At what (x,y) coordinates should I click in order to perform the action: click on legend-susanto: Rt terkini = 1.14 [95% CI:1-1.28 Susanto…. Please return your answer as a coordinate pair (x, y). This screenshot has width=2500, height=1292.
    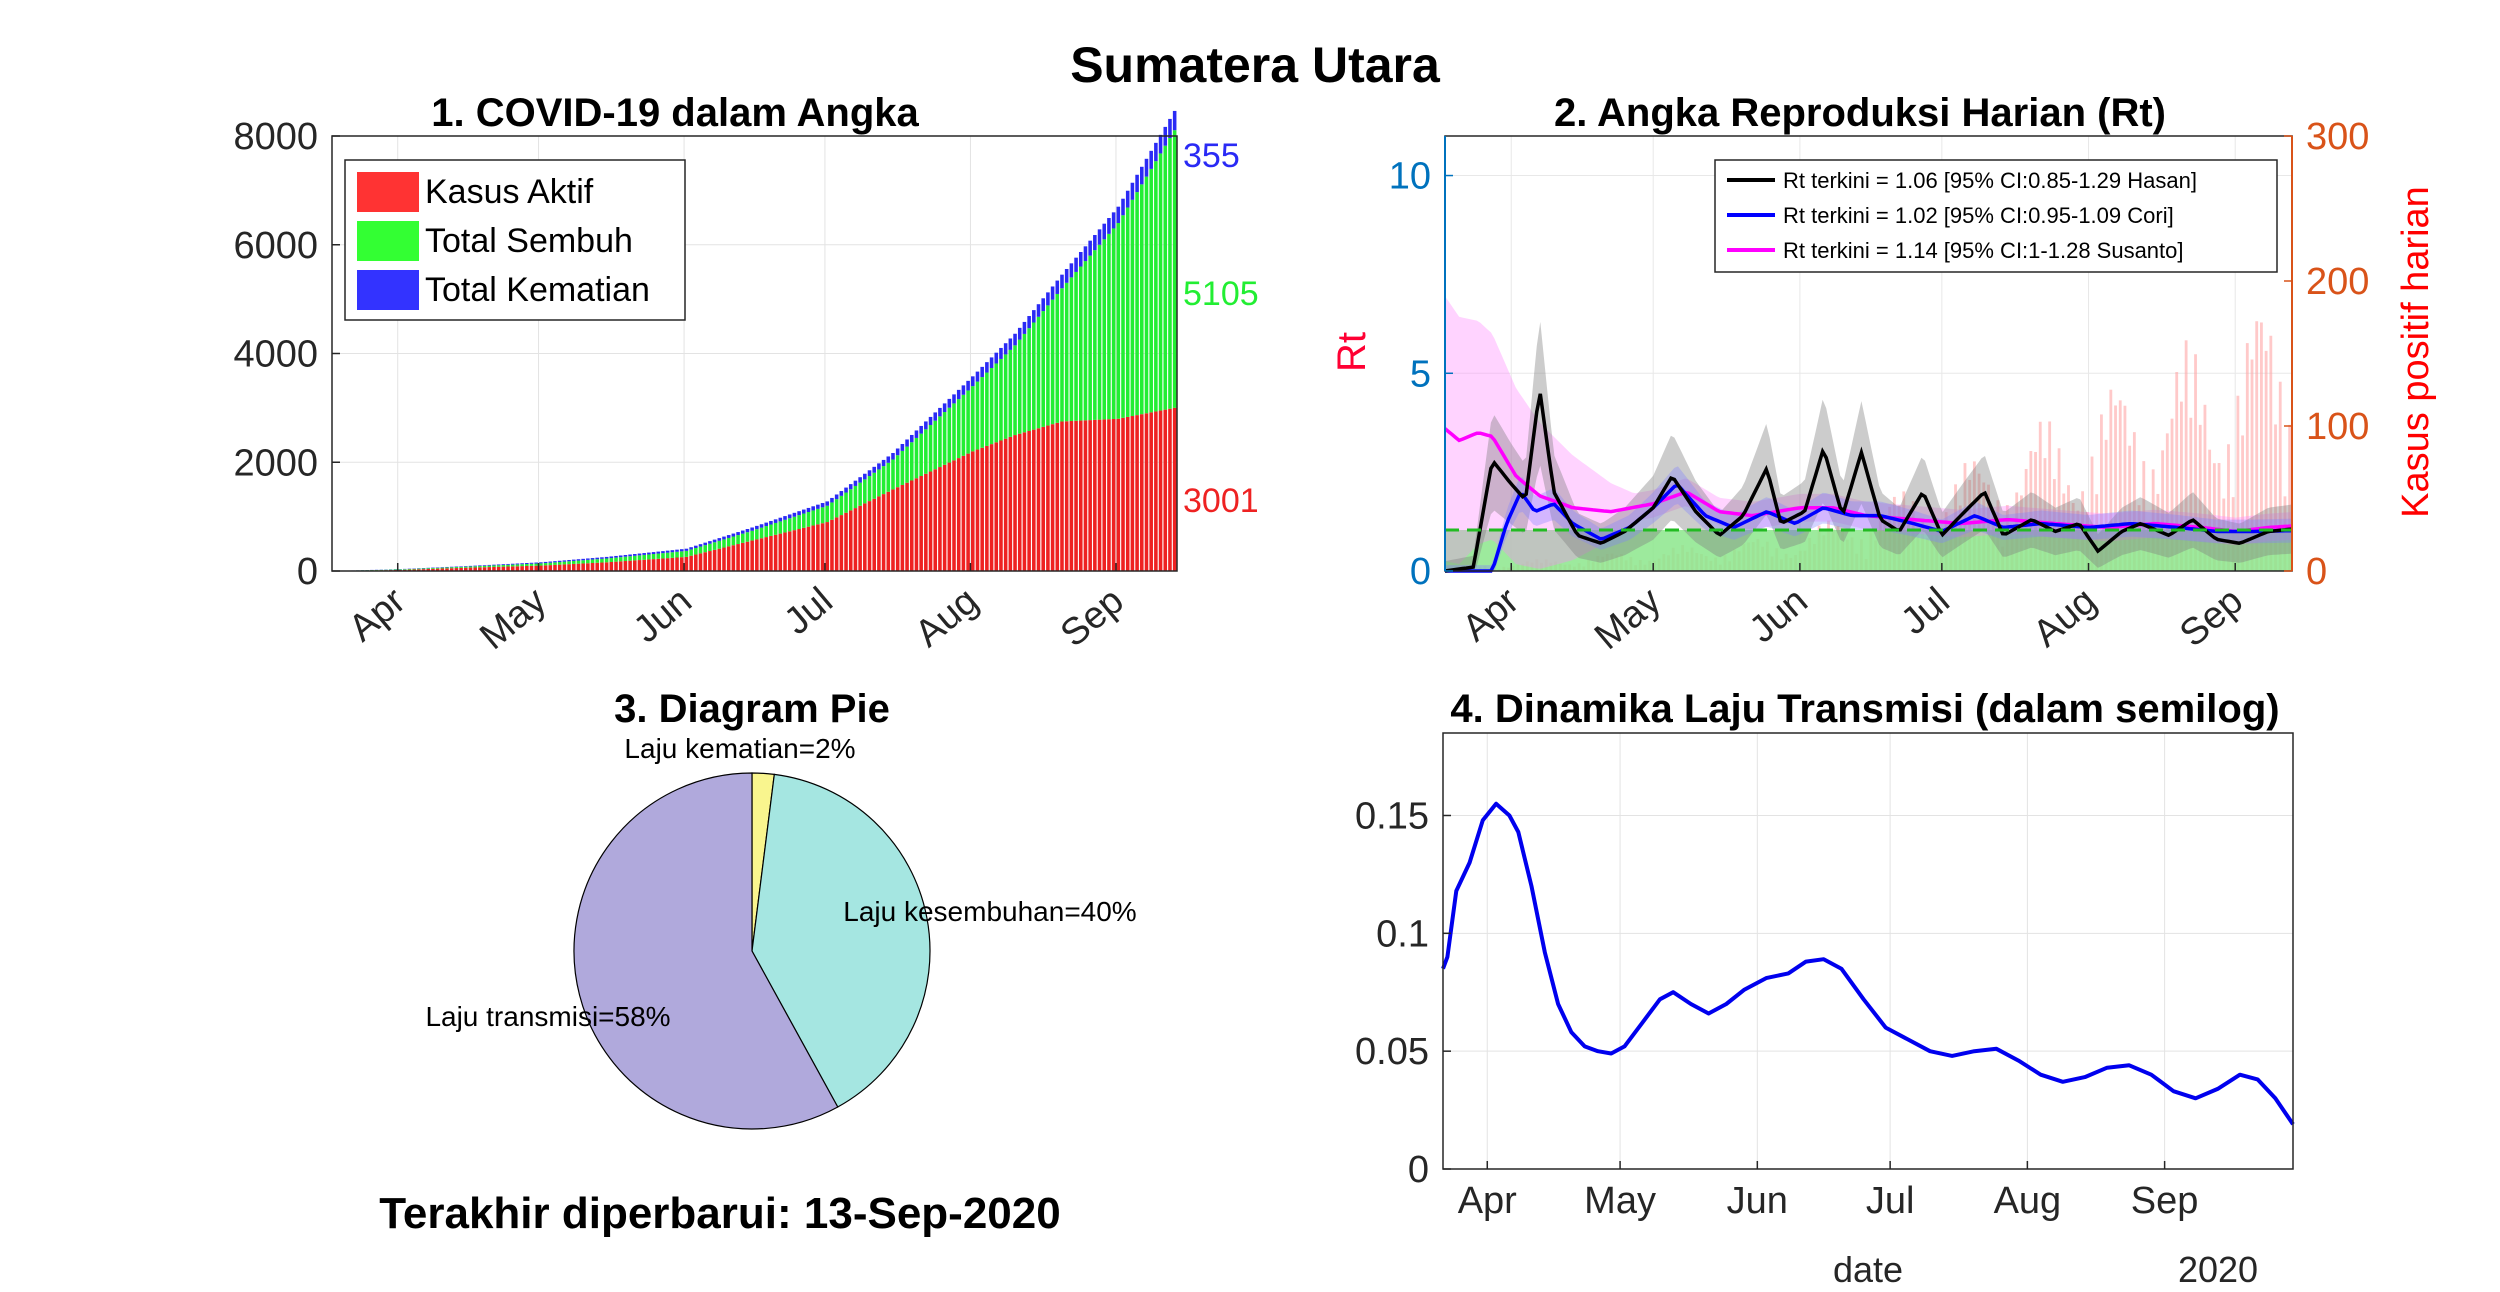
    Looking at the image, I should click on (1983, 250).